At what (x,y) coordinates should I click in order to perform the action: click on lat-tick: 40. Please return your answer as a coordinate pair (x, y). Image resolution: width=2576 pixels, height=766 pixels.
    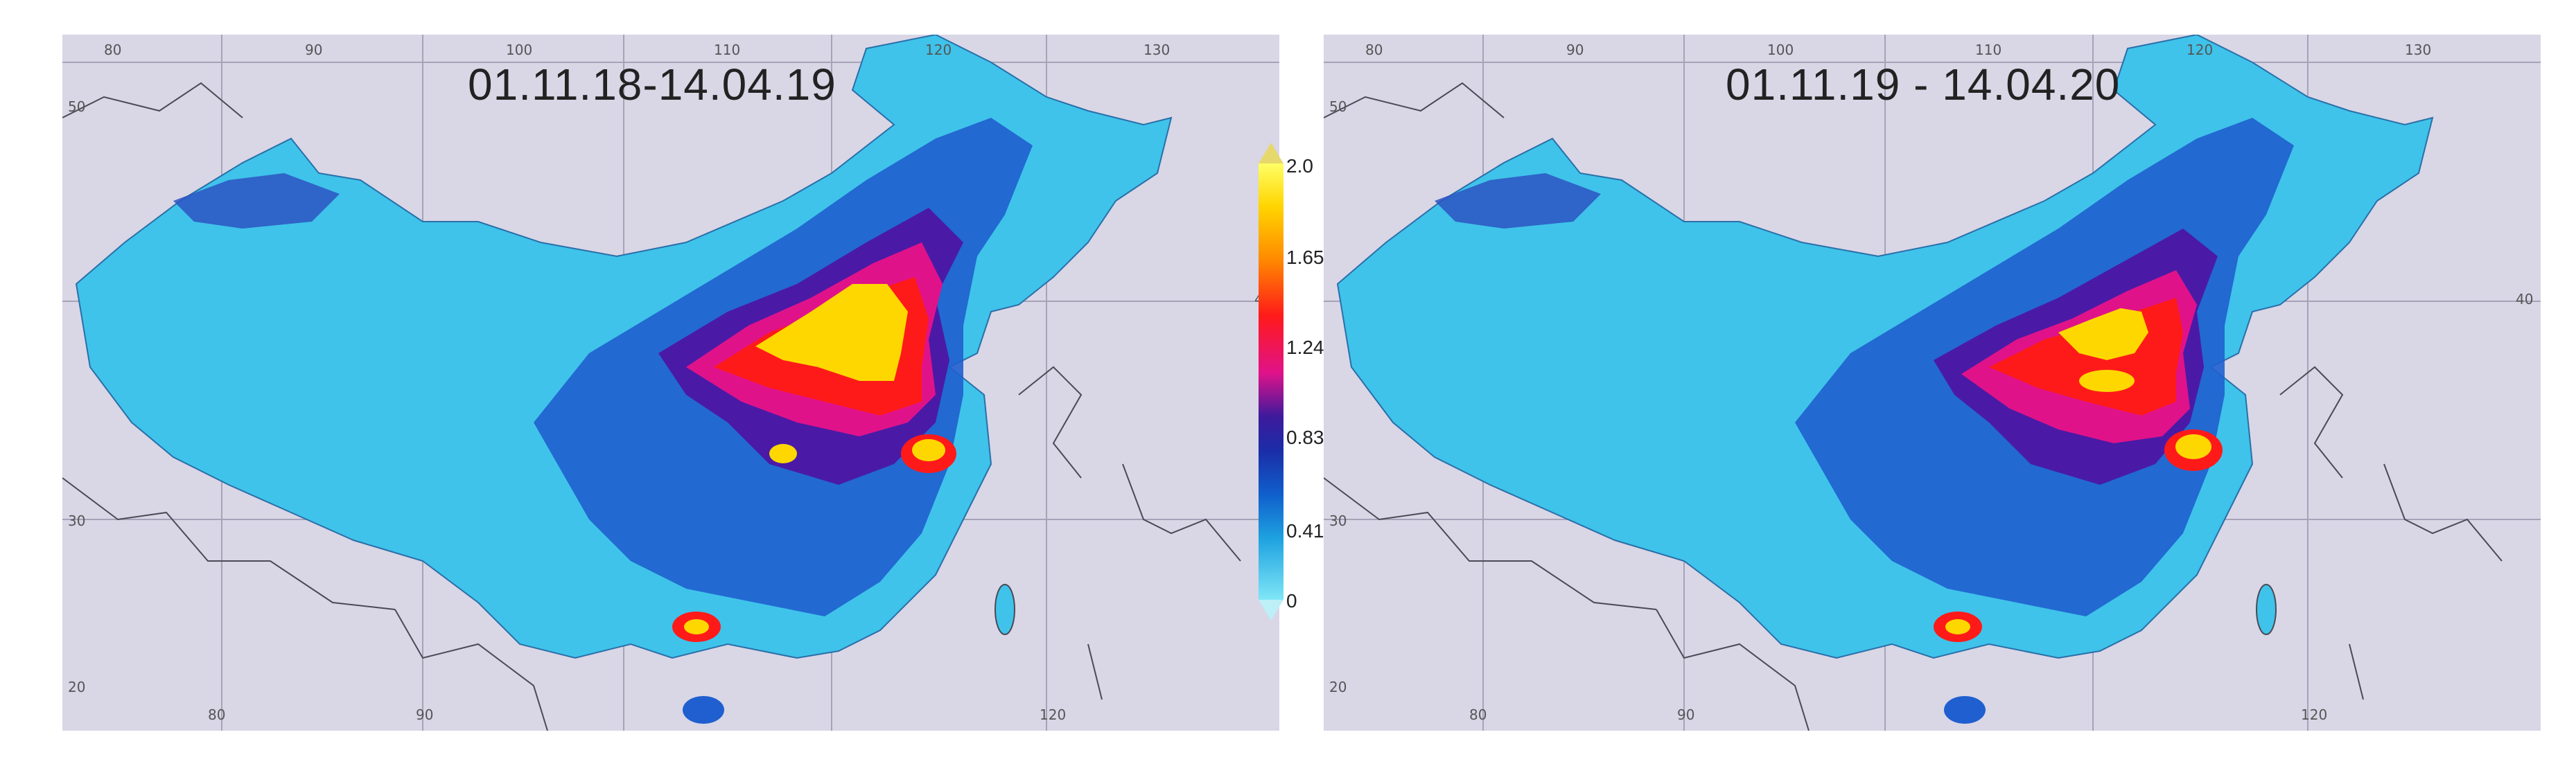
    Looking at the image, I should click on (2525, 299).